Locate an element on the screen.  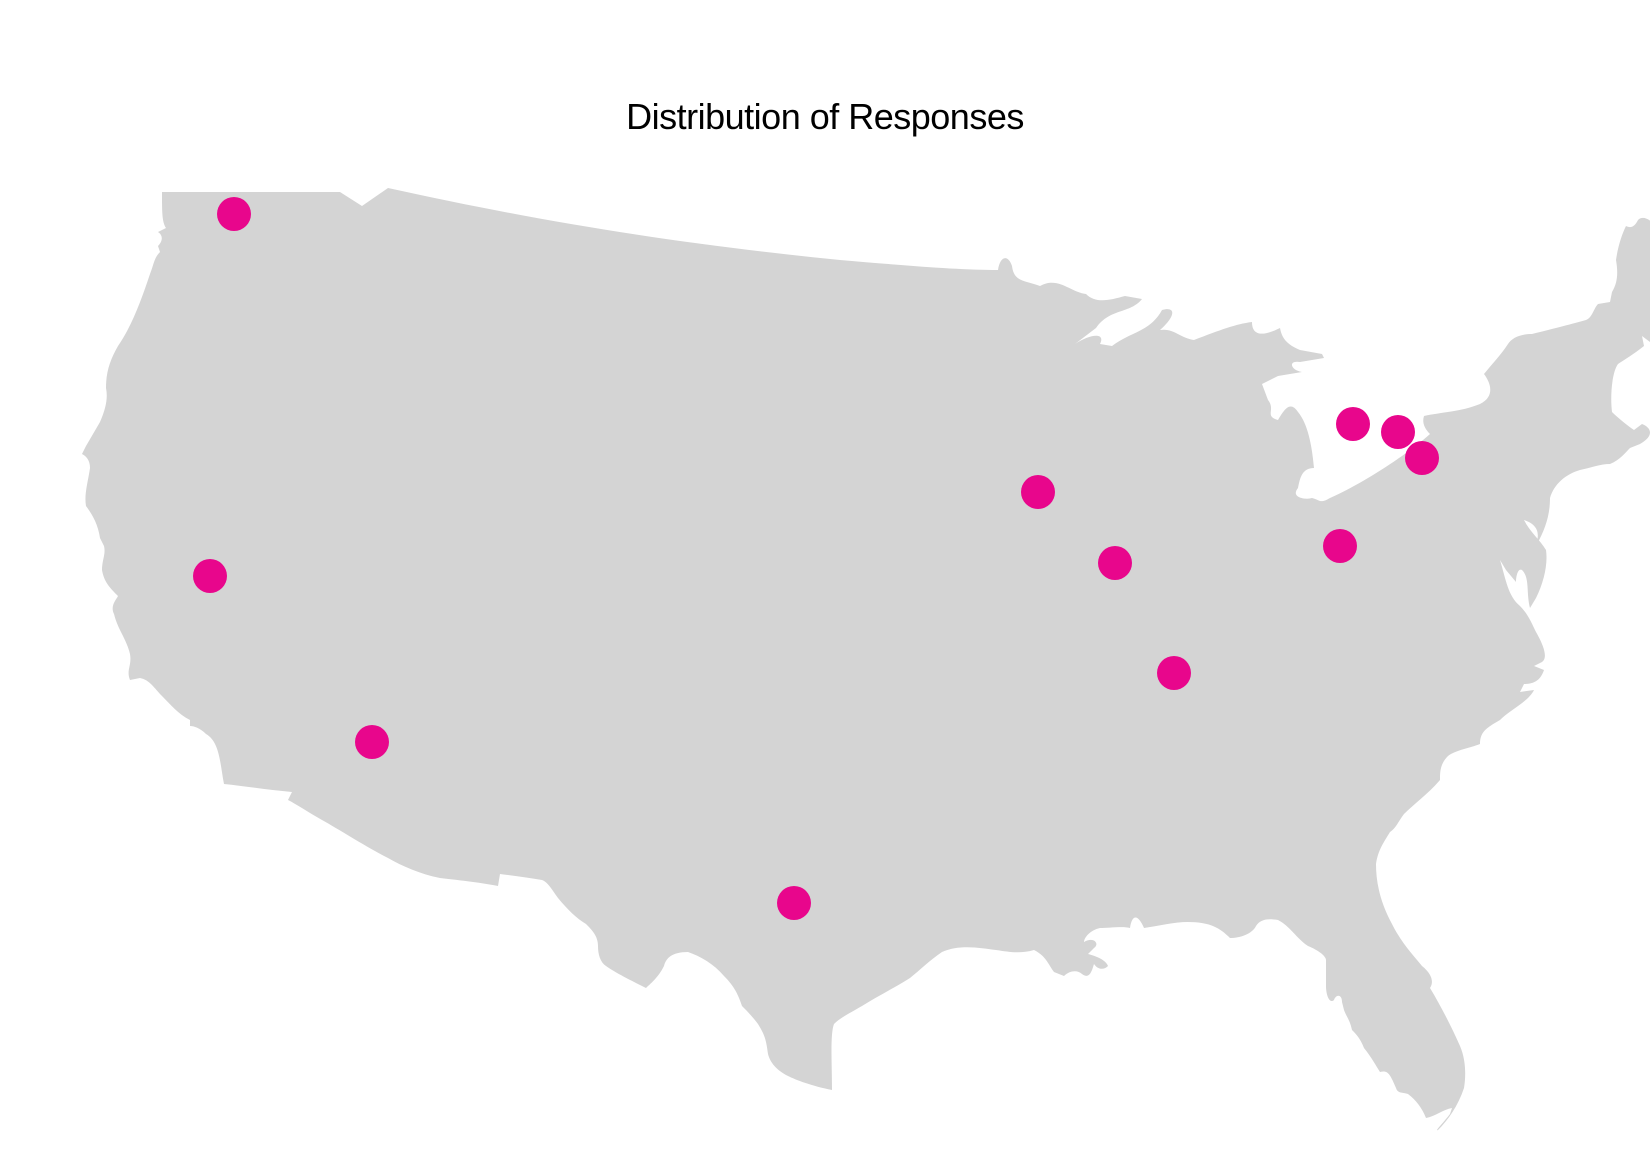
response-marker-chicago is located at coordinates (1038, 492).